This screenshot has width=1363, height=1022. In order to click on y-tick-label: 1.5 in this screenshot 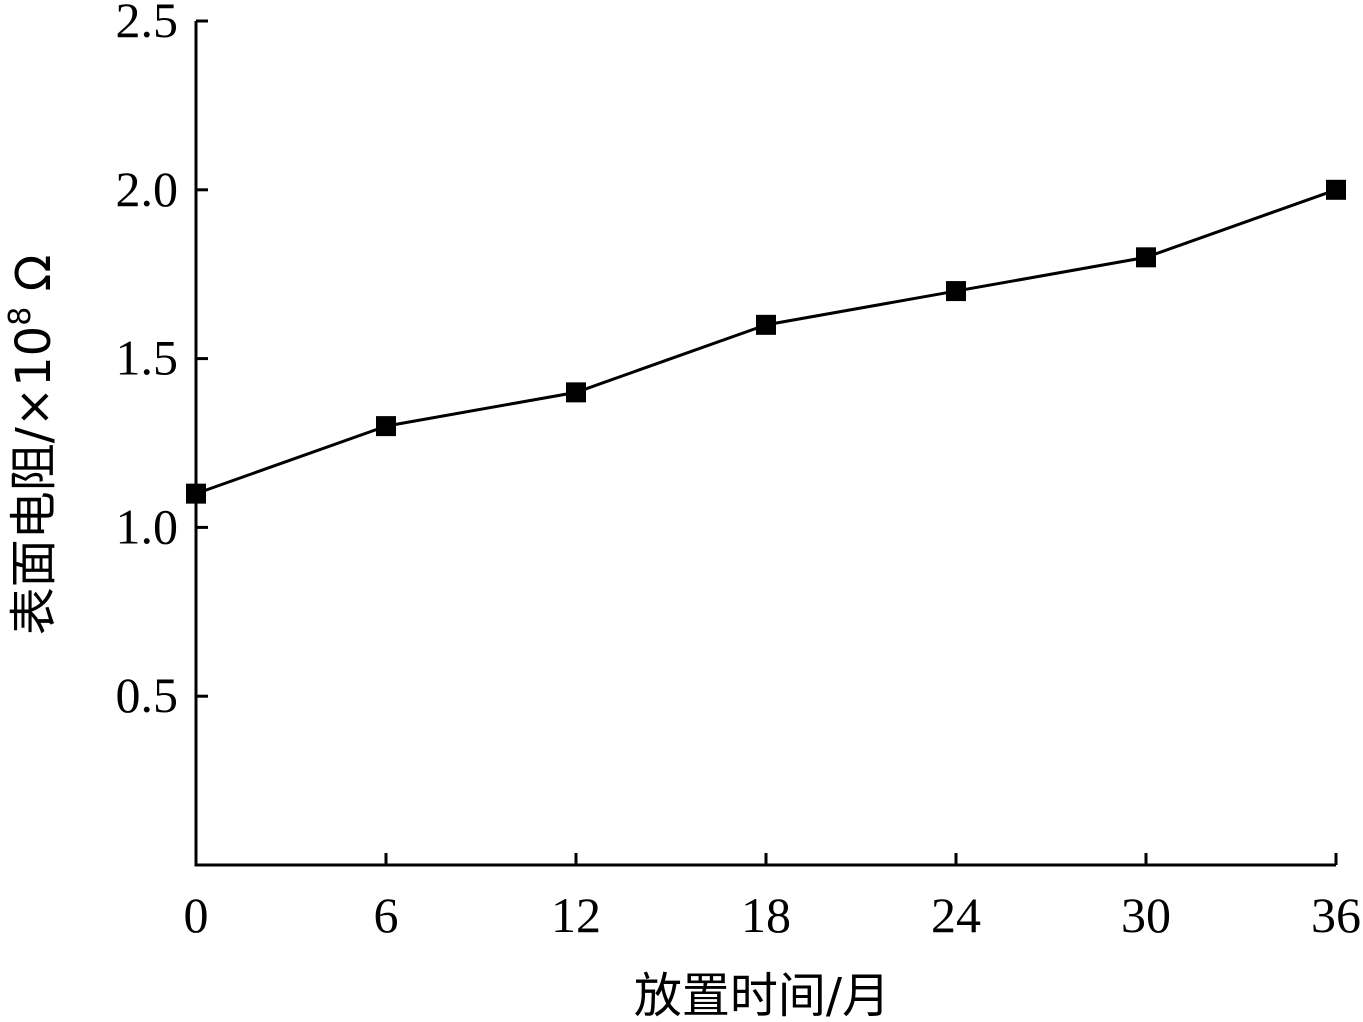, I will do `click(147, 358)`.